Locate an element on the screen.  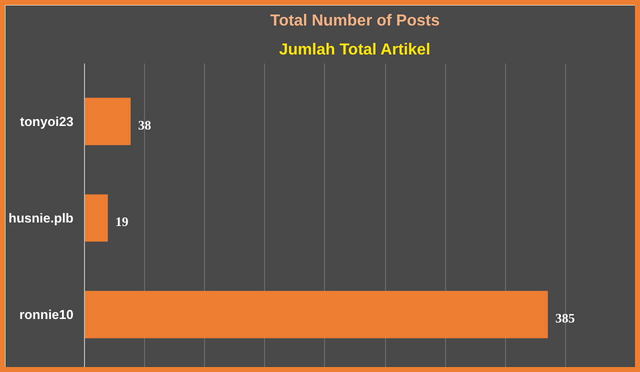
y-tick-label: tonyoi23 is located at coordinates (47, 121).